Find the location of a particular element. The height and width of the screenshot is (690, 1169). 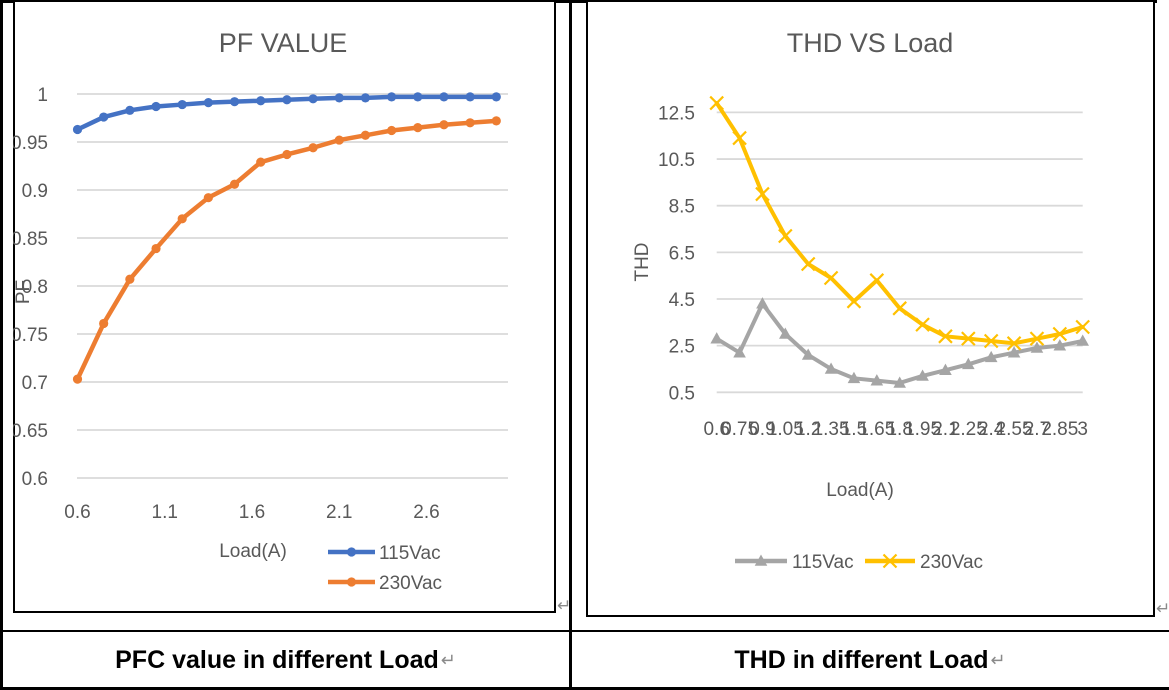

y-tick-label: 0.95 is located at coordinates (30, 143).